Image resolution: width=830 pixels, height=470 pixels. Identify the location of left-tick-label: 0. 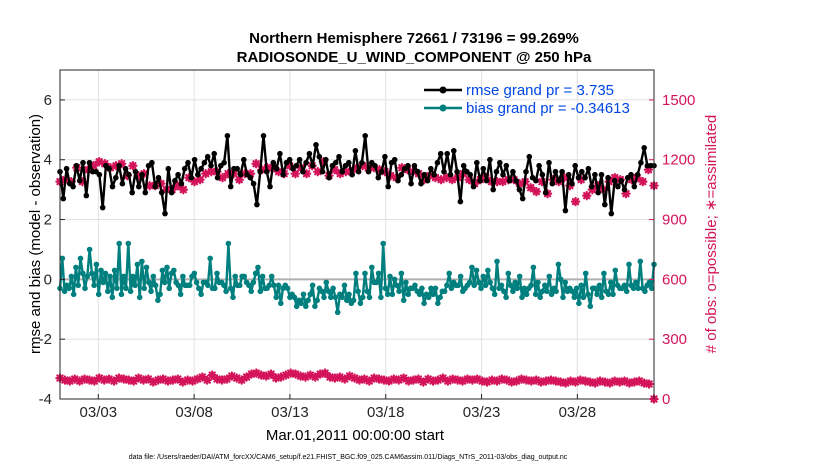
(48, 279).